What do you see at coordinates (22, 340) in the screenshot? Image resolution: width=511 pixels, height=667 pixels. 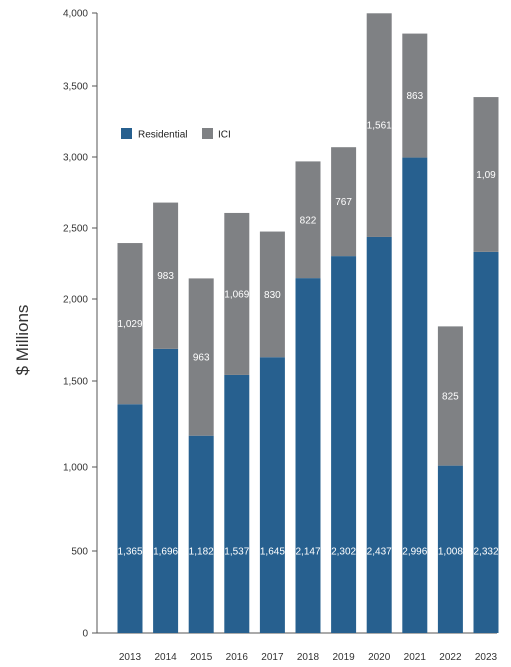 I see `y-axis-label: $ Millions` at bounding box center [22, 340].